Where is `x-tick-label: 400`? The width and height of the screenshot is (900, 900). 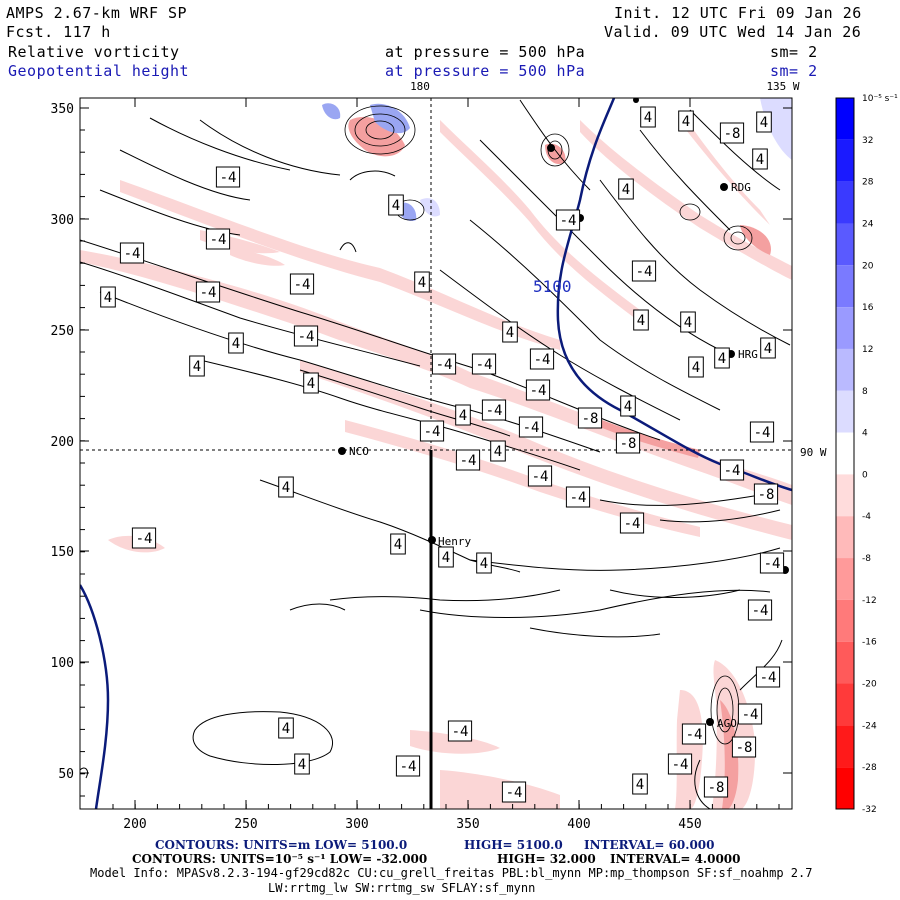
x-tick-label: 400 is located at coordinates (578, 824).